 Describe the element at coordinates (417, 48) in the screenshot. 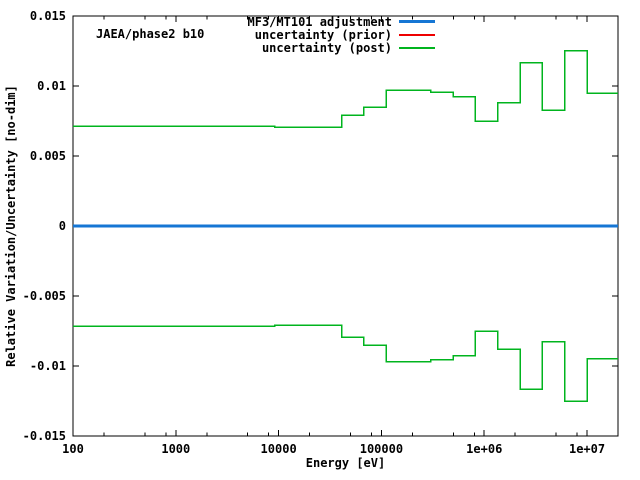

I see `legend-sample-post-line` at that location.